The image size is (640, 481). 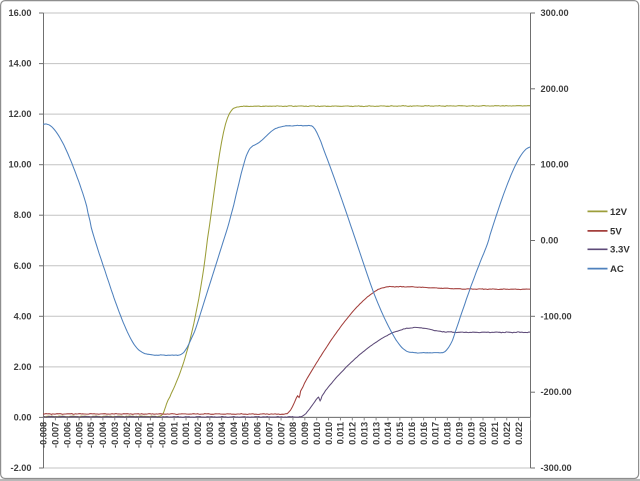 I want to click on svg-text: -300.00, so click(x=556, y=468).